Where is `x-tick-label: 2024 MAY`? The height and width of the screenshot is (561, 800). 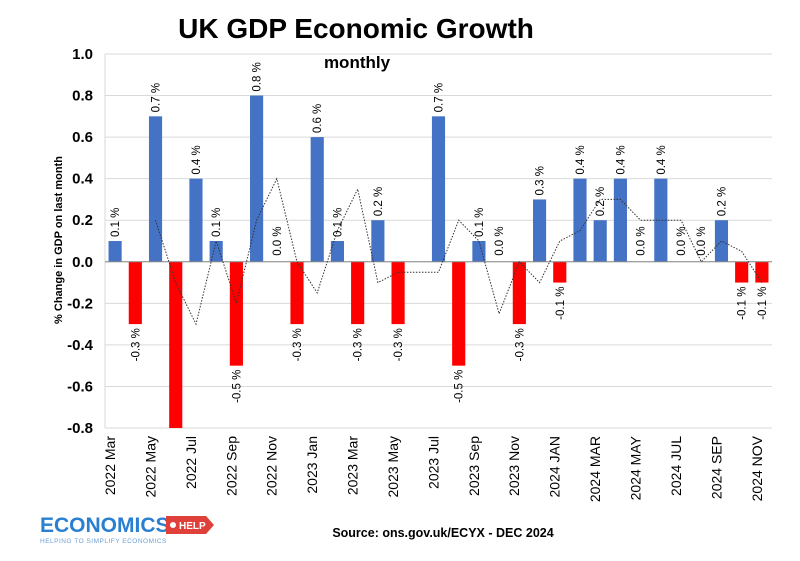 x-tick-label: 2024 MAY is located at coordinates (636, 467).